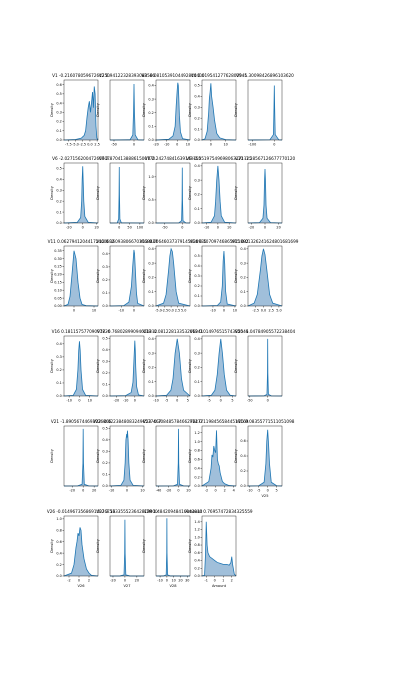  What do you see at coordinates (81, 75) in the screenshot?
I see `subplot-title: V1 -0.21607805967264250` at bounding box center [81, 75].